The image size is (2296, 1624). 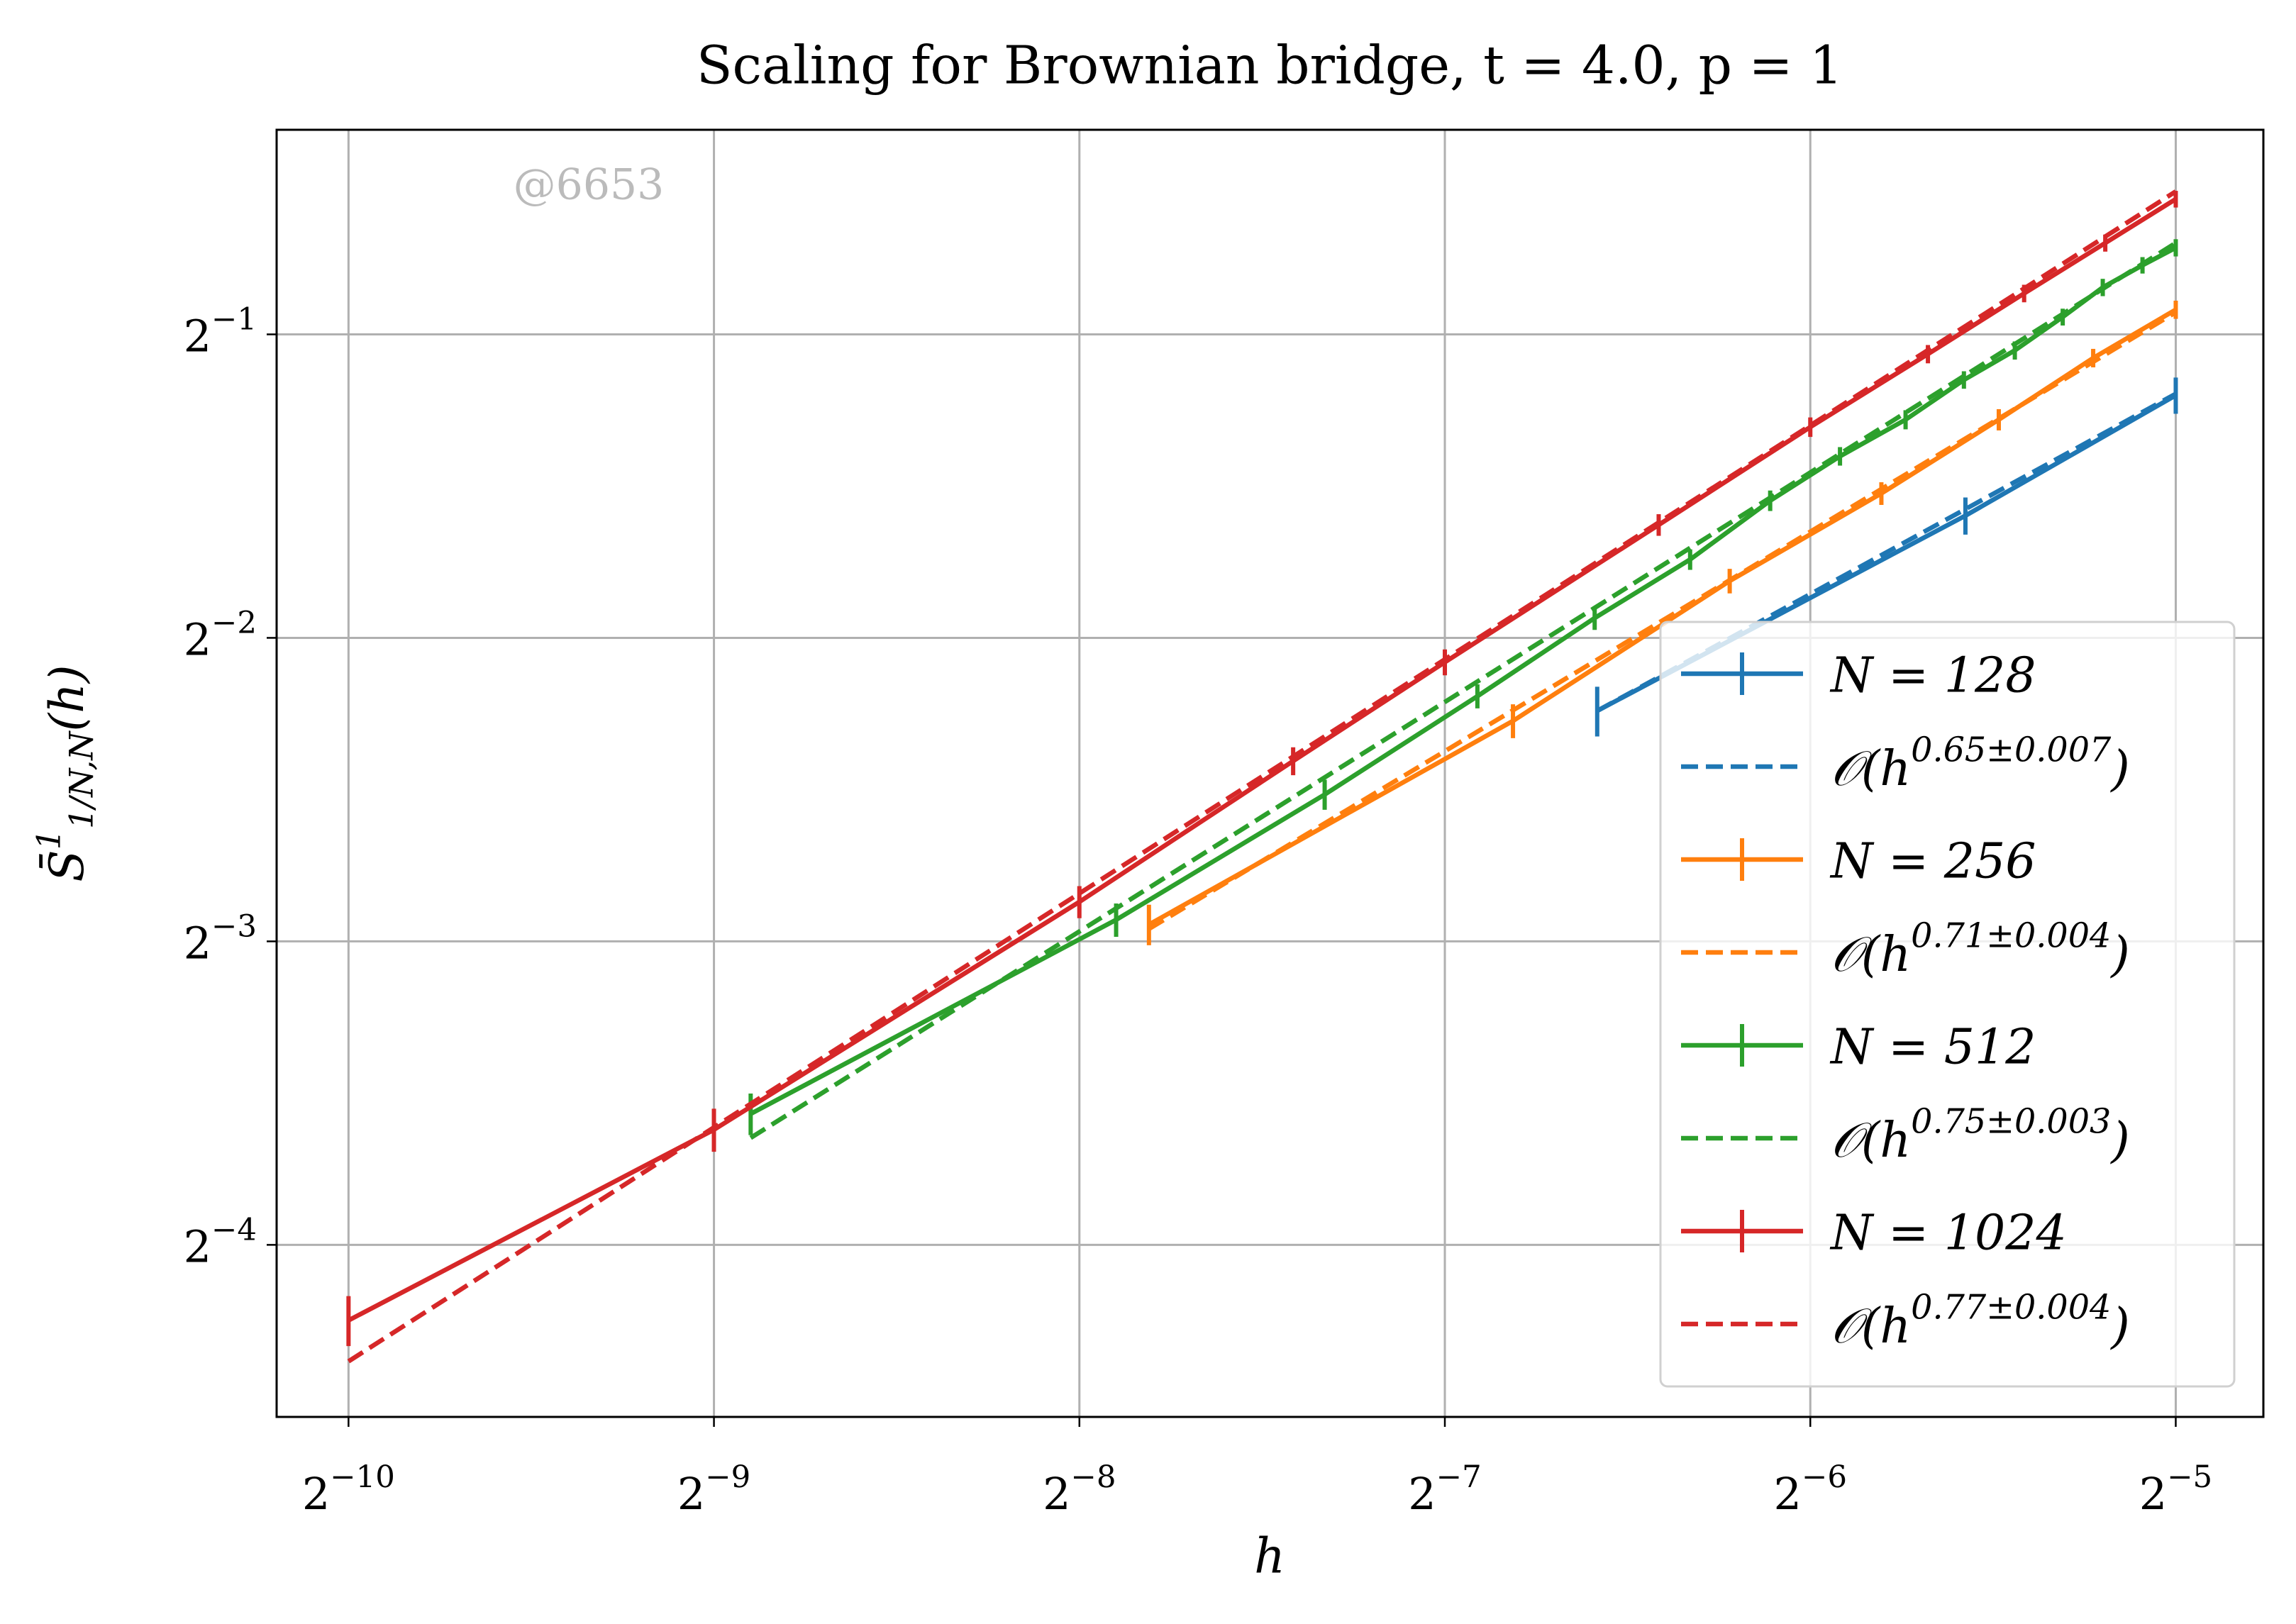 I want to click on y-tick-label: 2−2, so click(x=220, y=635).